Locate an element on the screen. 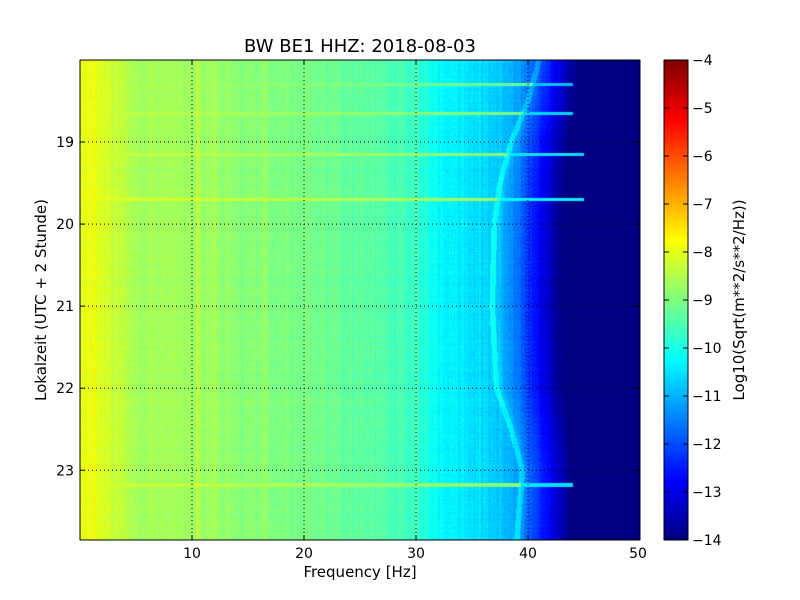  colorbar-tick-label: −6 is located at coordinates (702, 157).